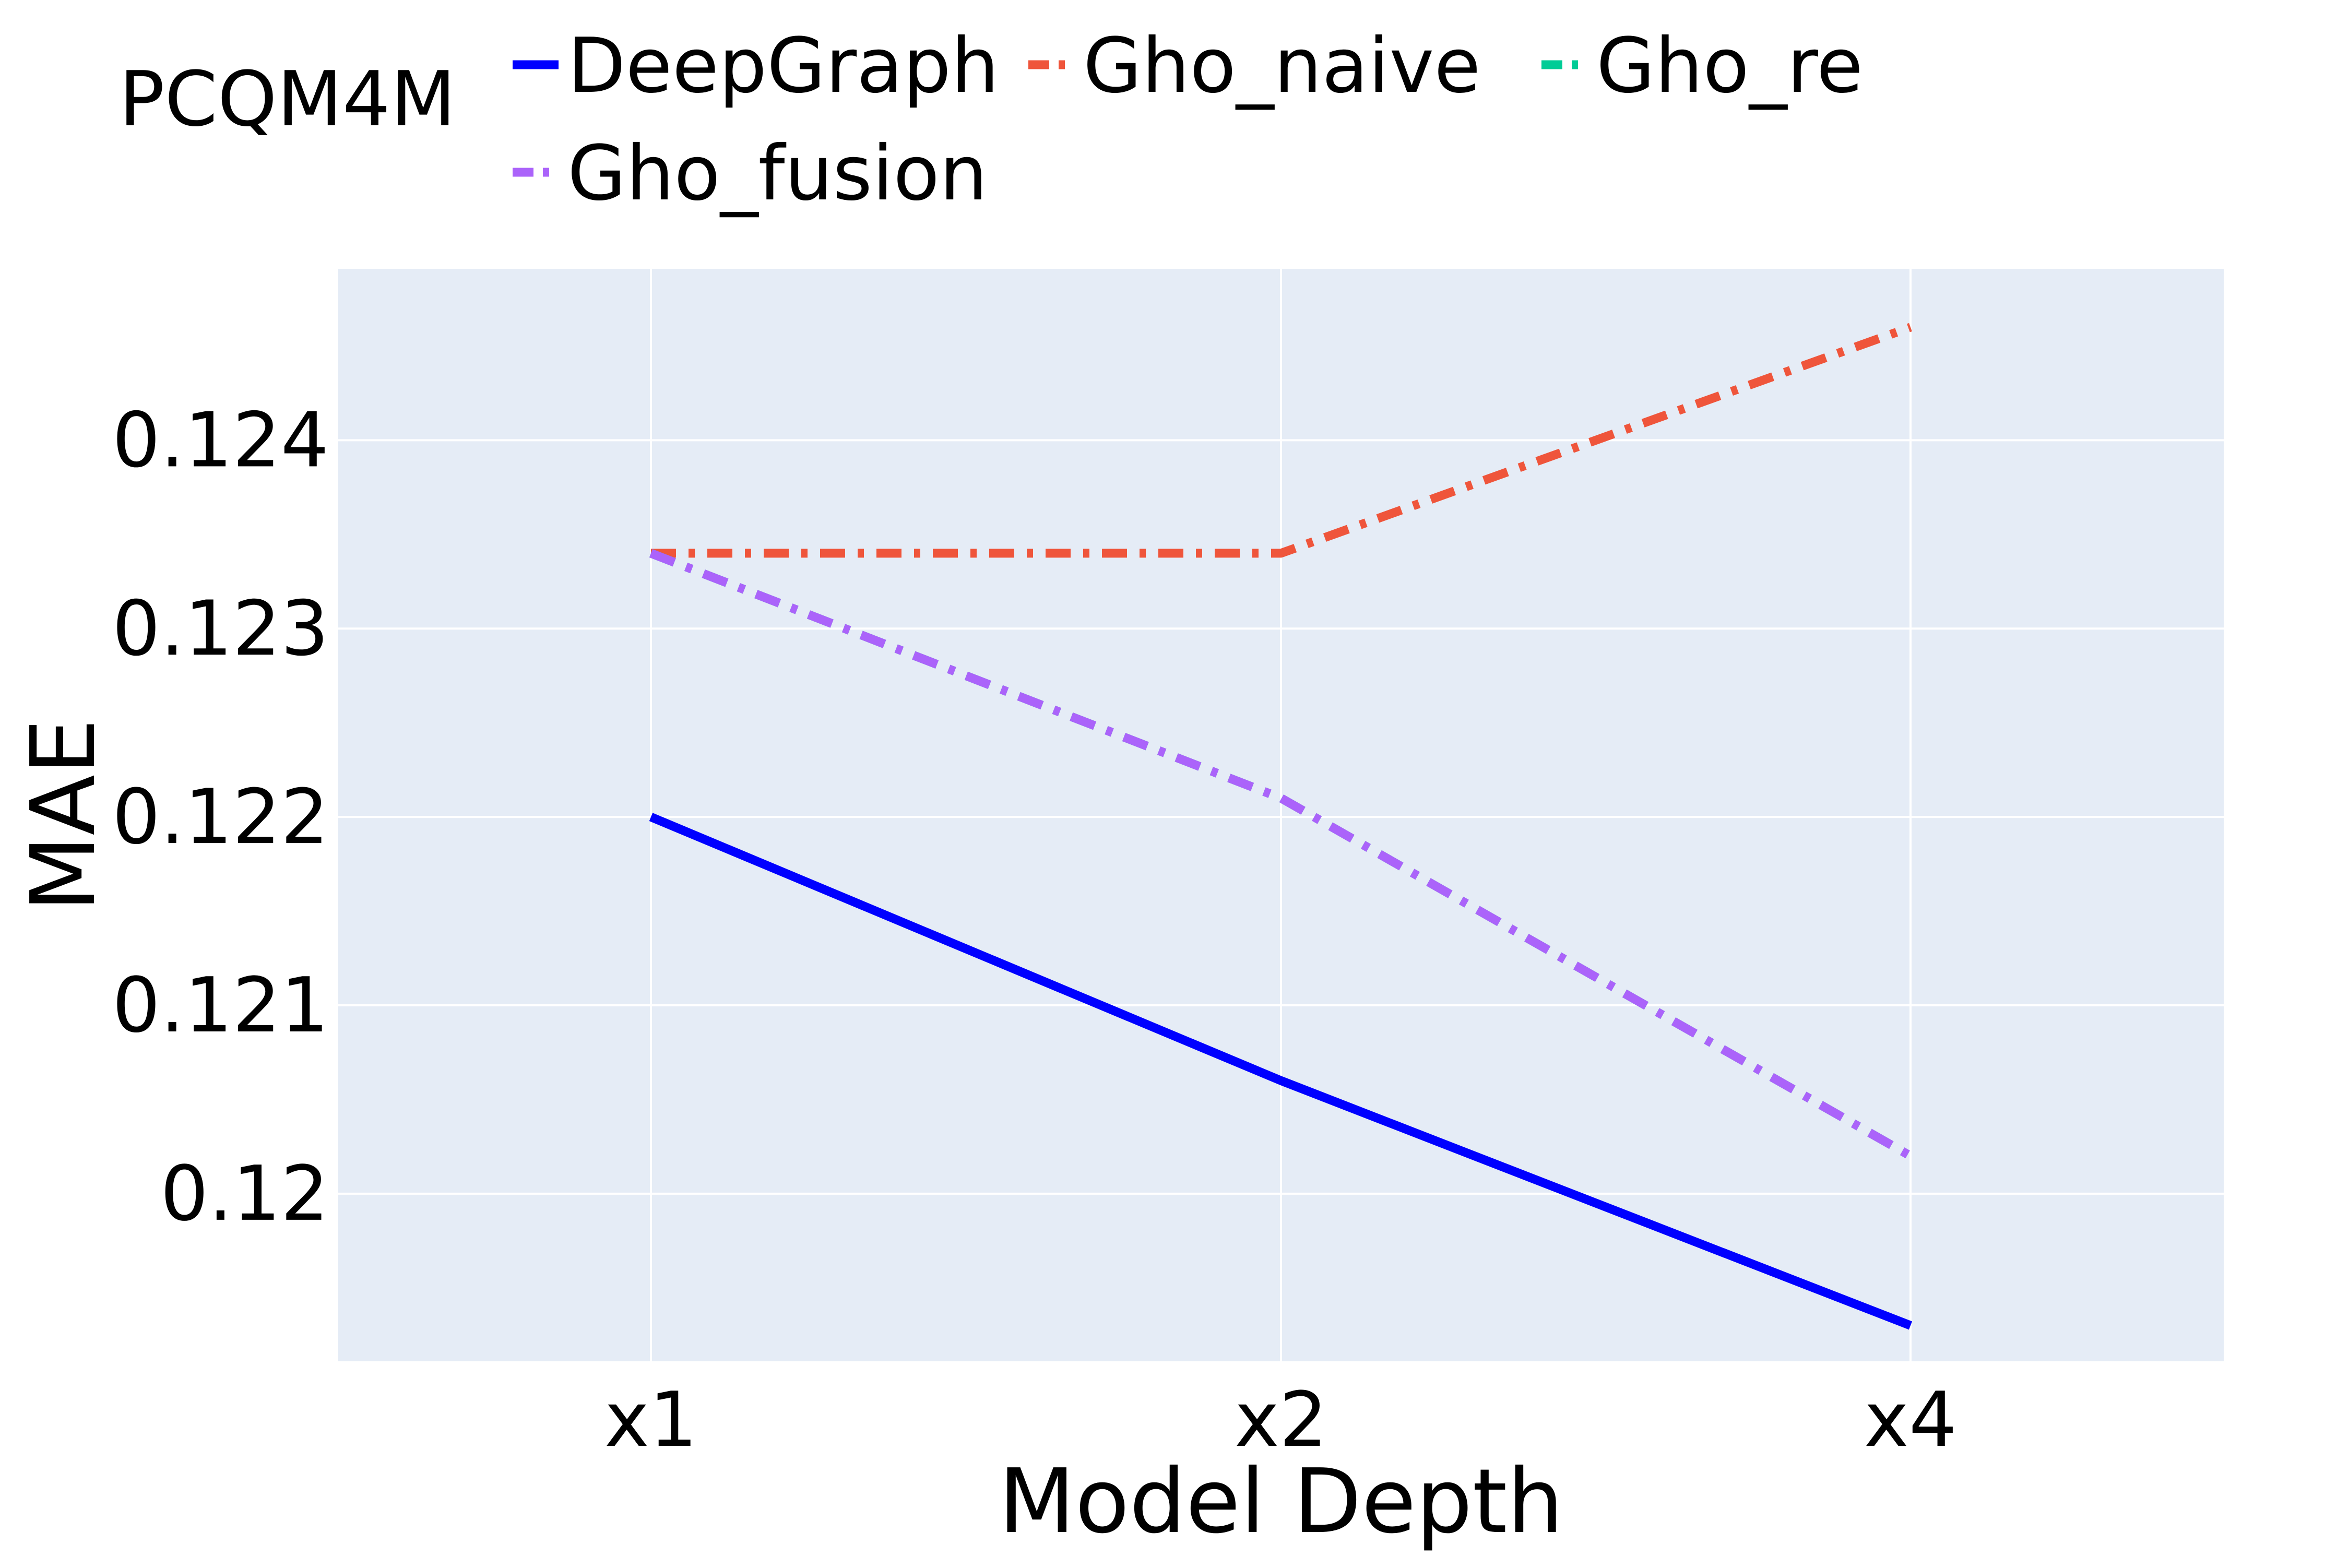  I want to click on x-tick-label: x2, so click(1281, 1420).